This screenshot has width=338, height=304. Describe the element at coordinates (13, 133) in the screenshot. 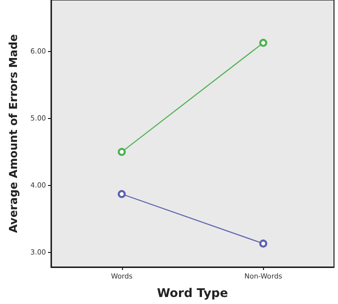

I see `y-axis-title: Average Amount of Errors Made` at that location.